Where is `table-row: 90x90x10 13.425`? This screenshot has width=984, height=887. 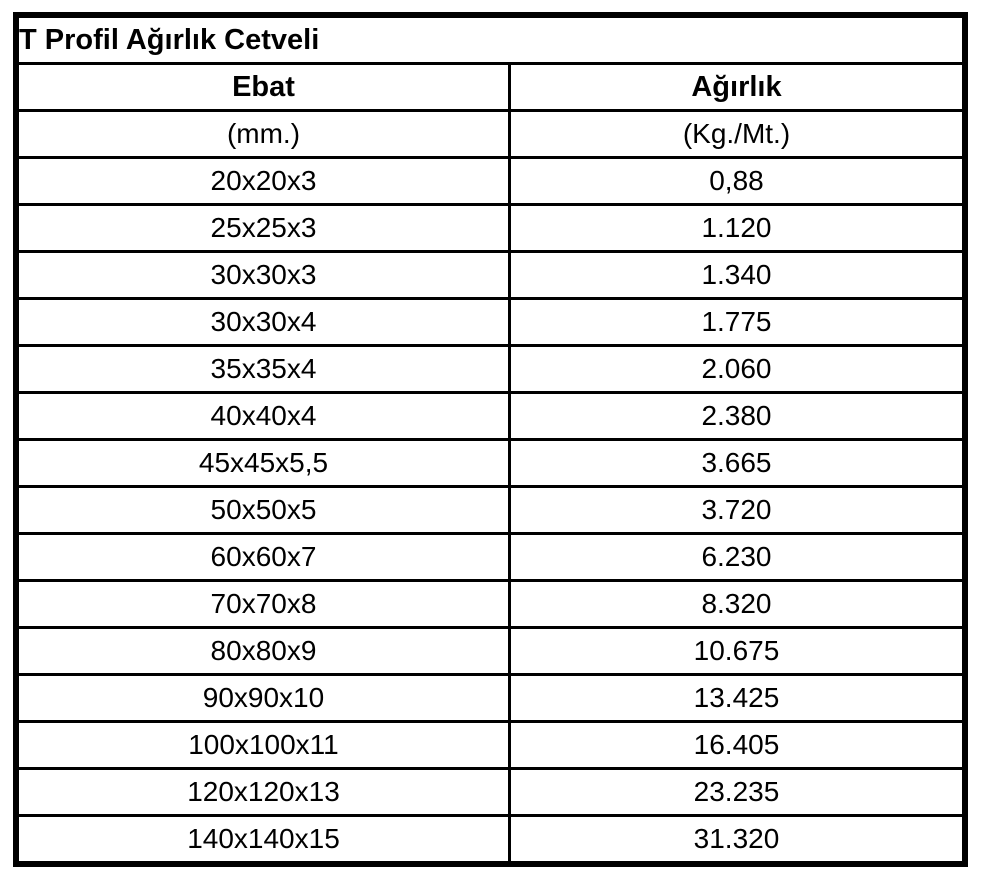
table-row: 90x90x10 13.425 is located at coordinates (490, 698).